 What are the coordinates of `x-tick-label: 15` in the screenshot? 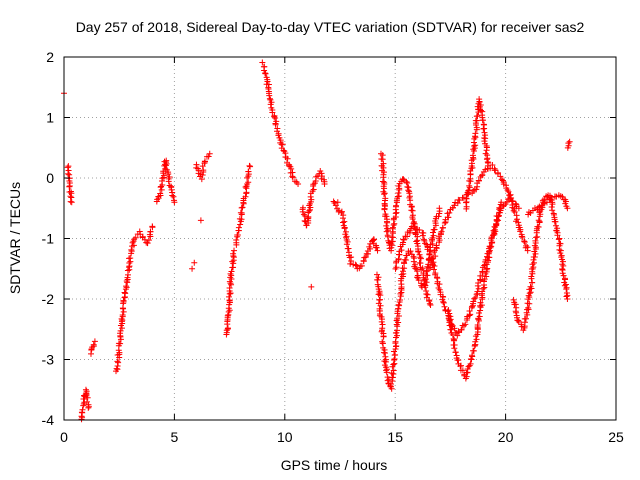 It's located at (395, 437).